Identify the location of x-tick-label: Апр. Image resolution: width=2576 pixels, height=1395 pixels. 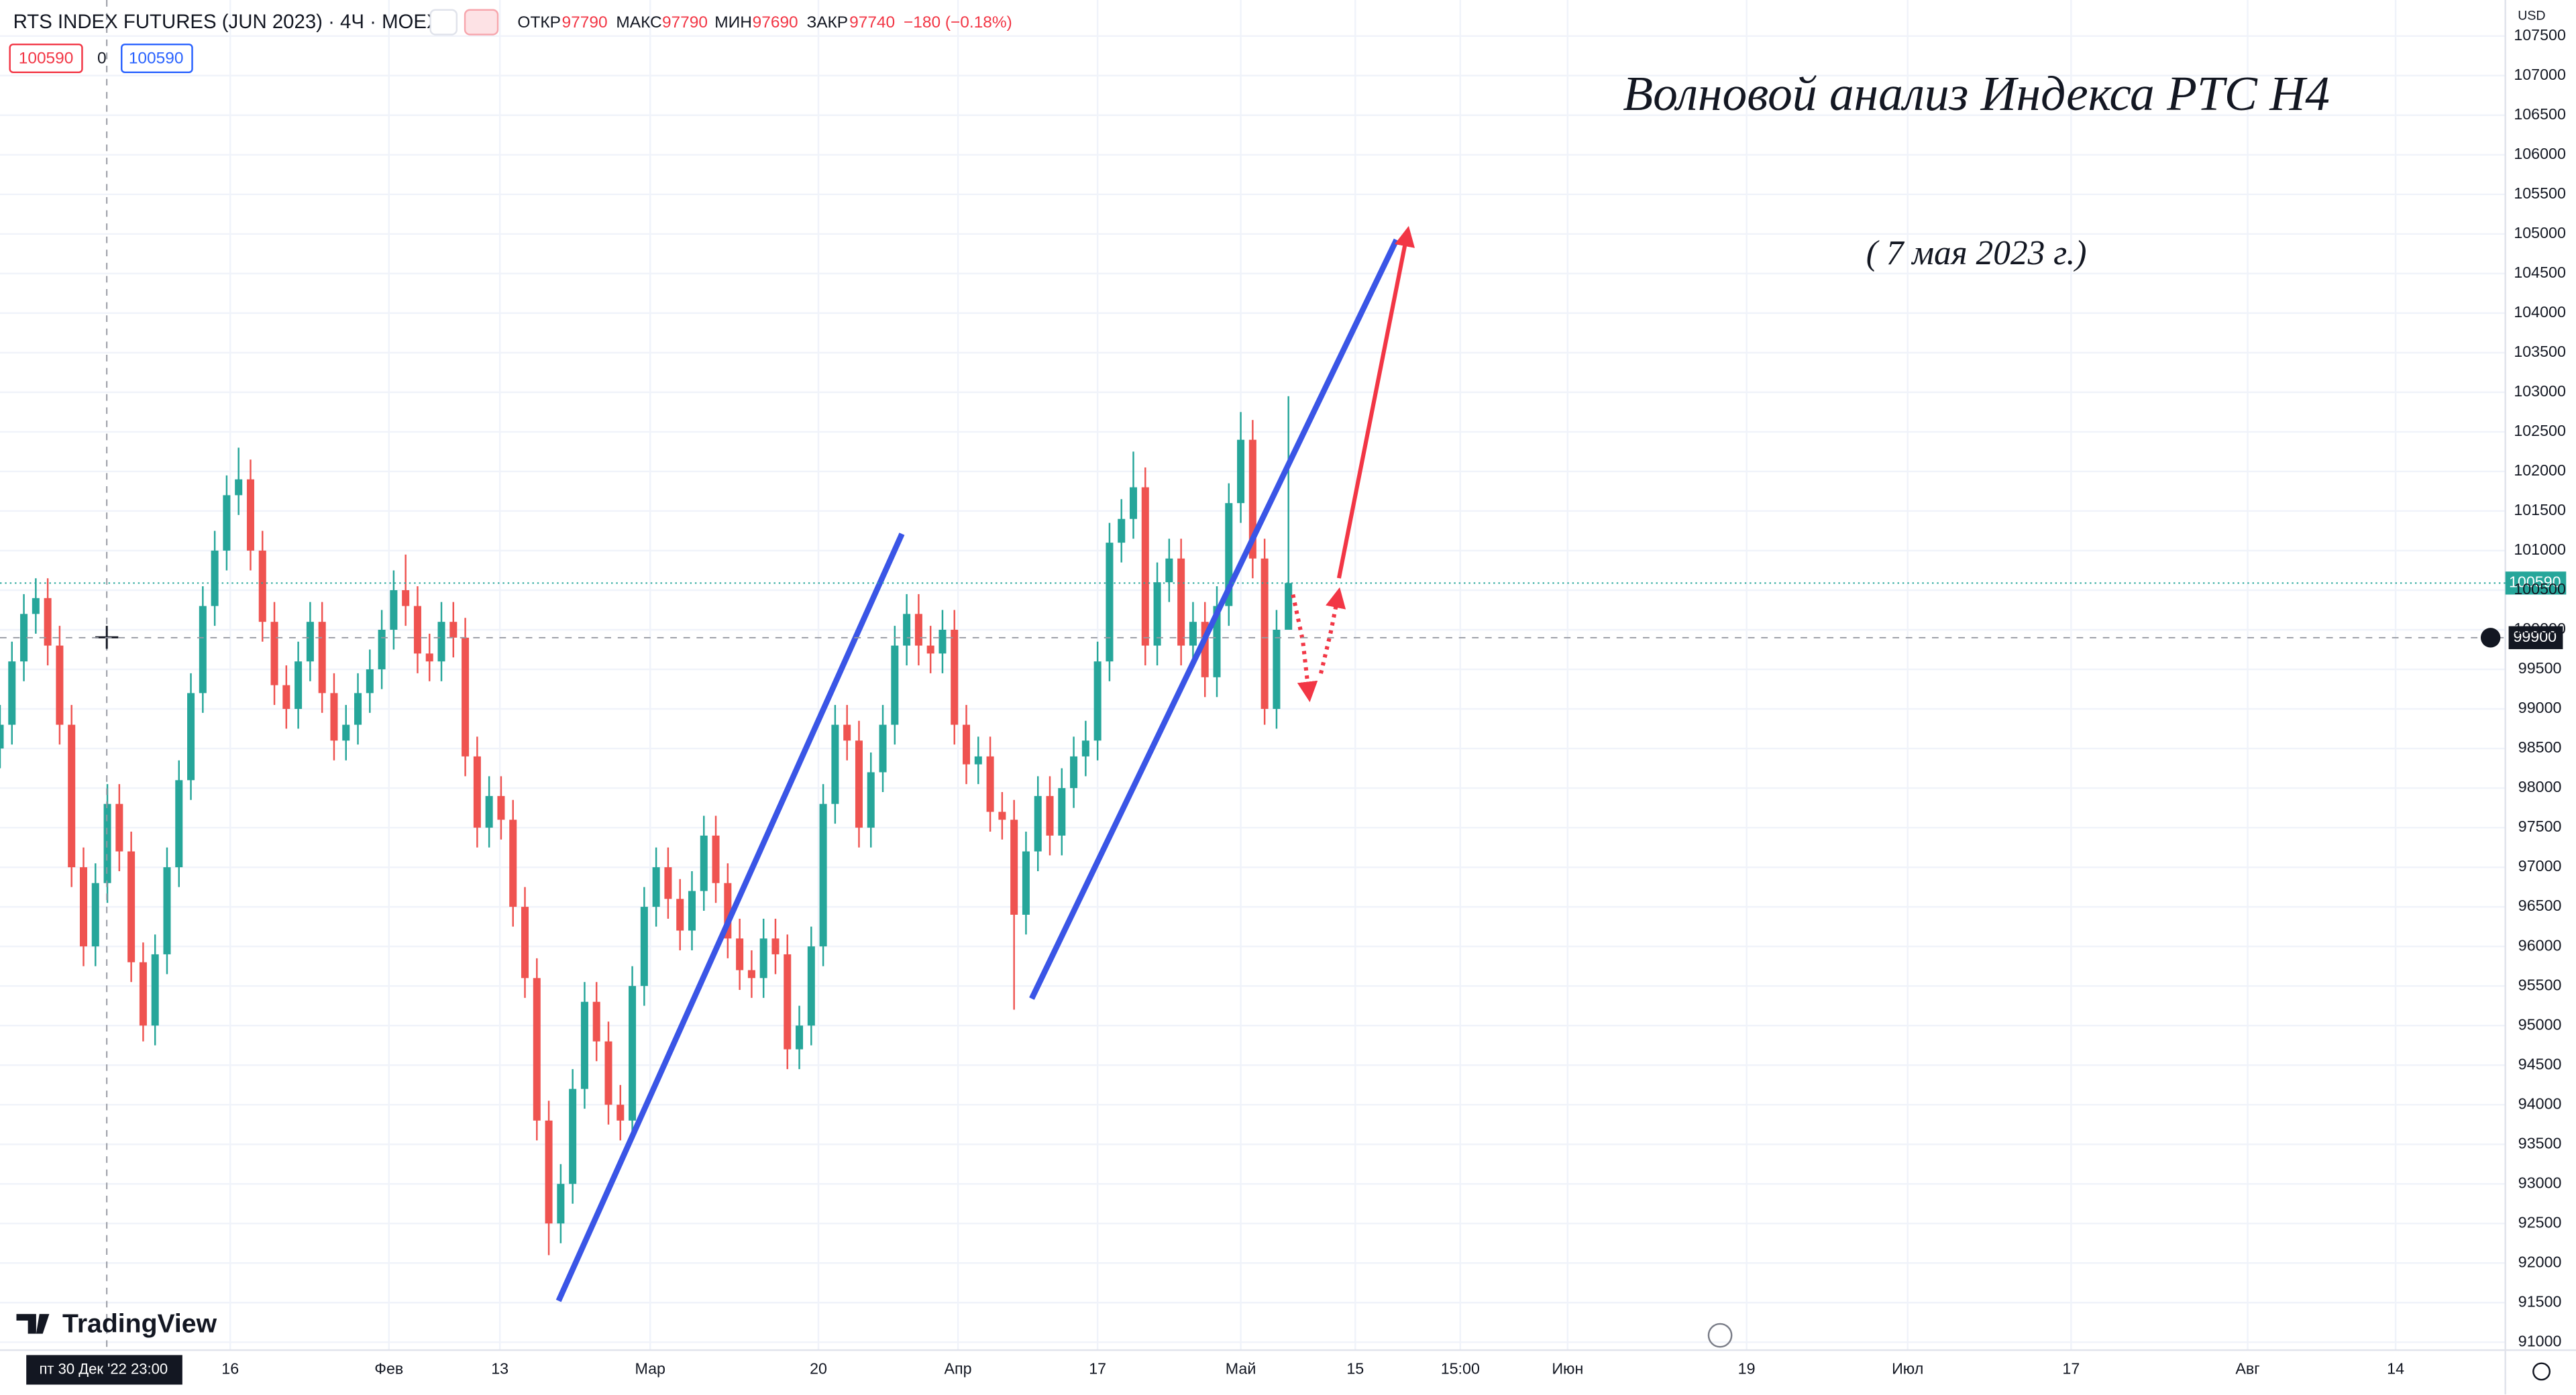
(958, 1369).